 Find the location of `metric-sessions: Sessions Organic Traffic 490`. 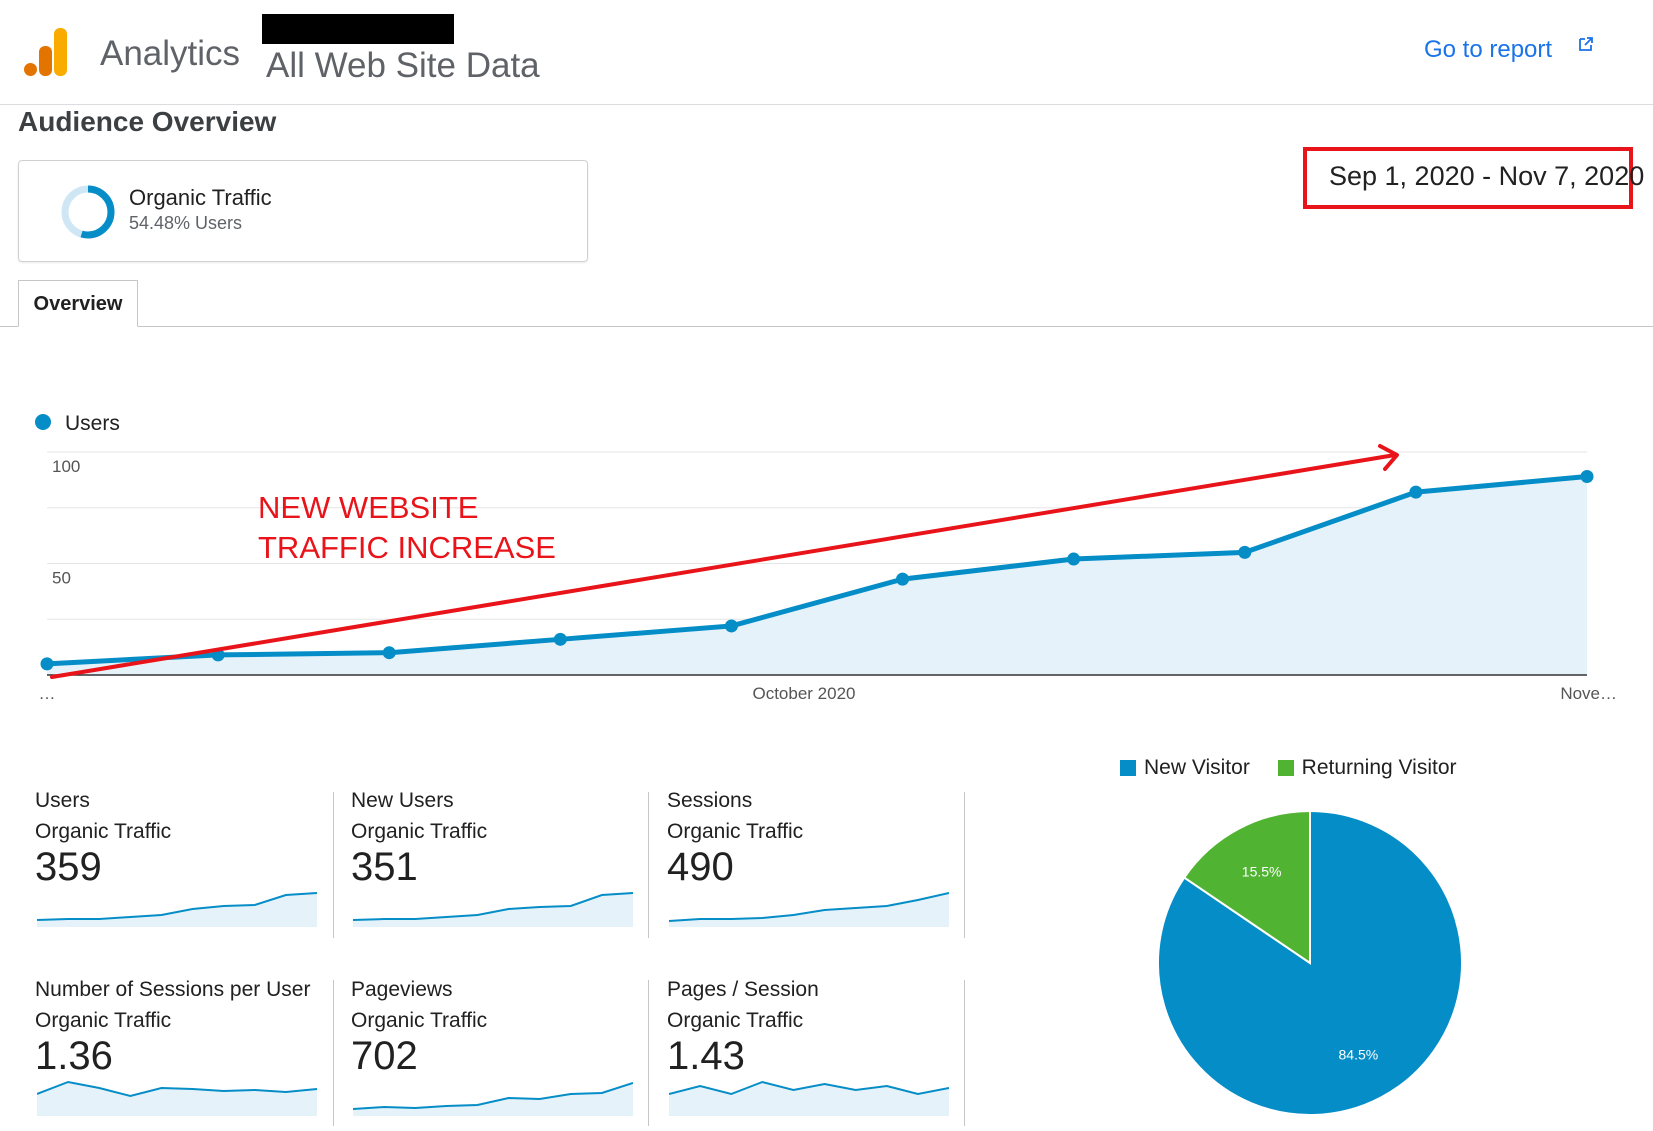

metric-sessions: Sessions Organic Traffic 490 is located at coordinates (817, 879).